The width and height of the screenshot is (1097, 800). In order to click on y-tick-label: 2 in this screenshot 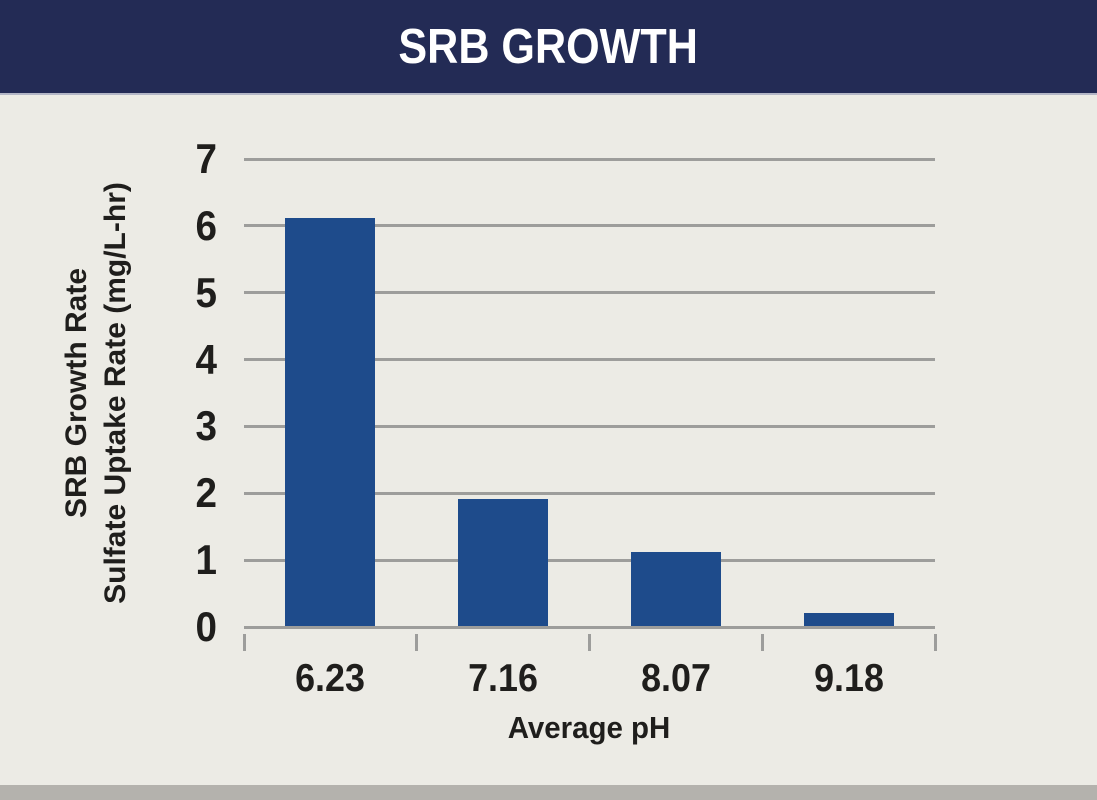, I will do `click(206, 493)`.